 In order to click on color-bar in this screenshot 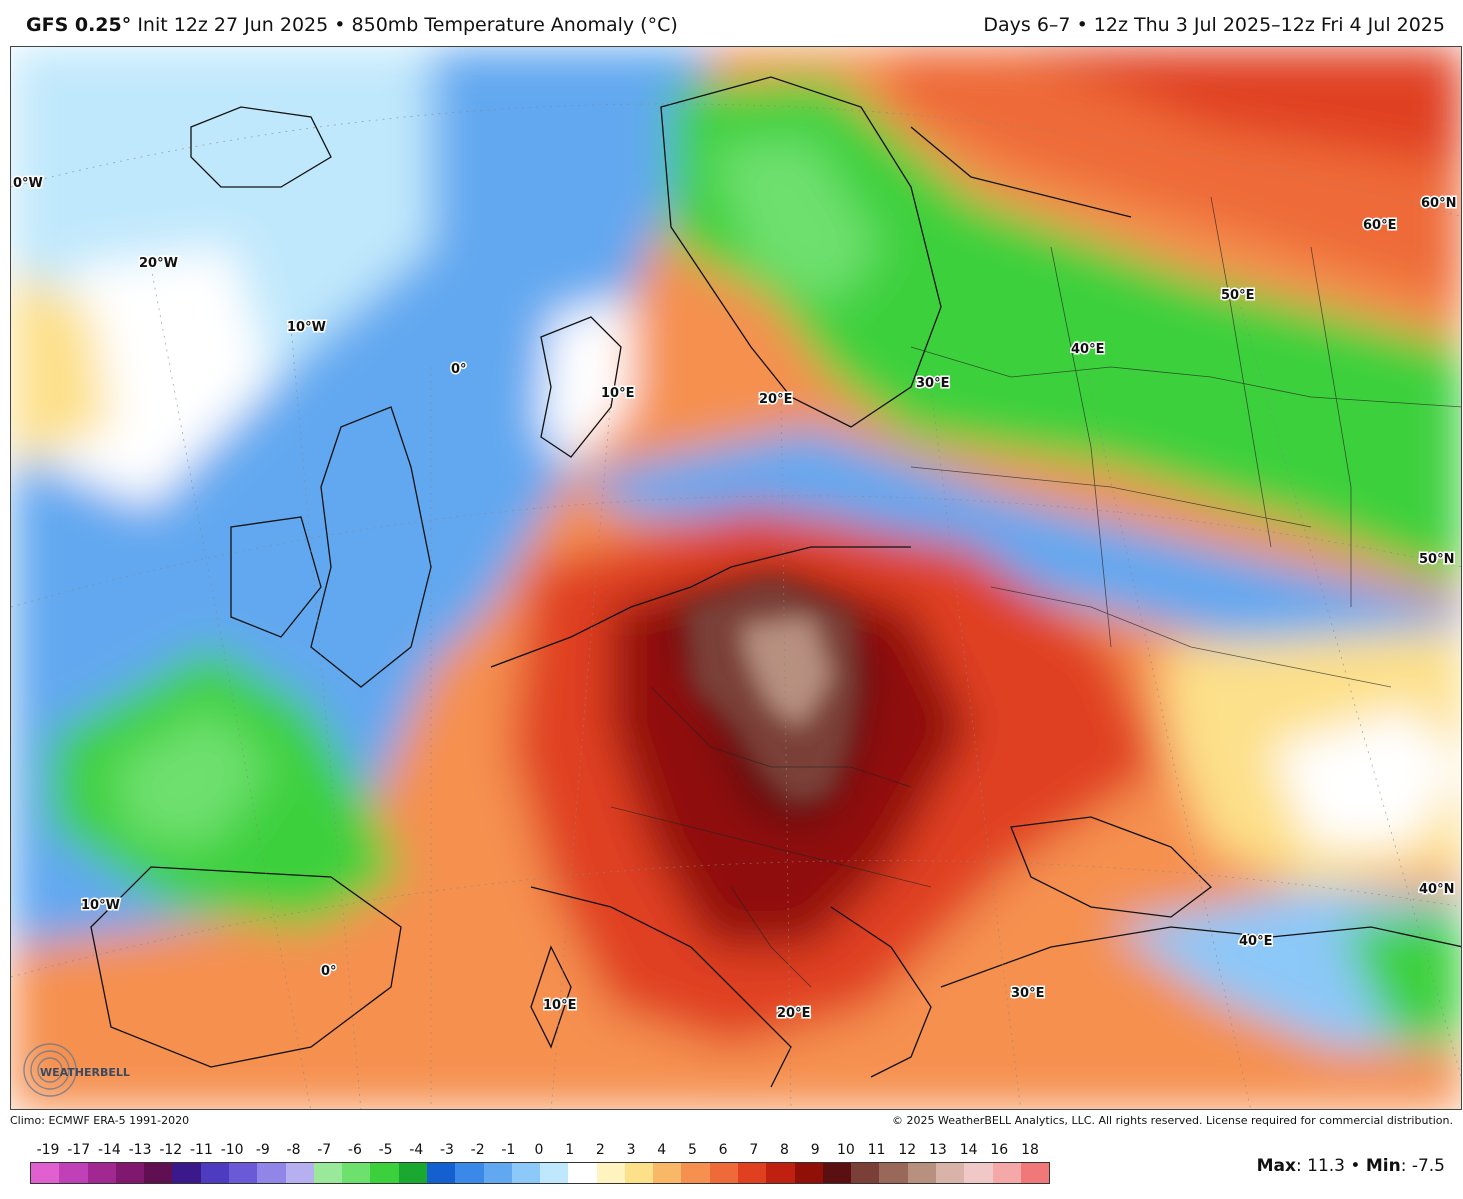, I will do `click(540, 1173)`.